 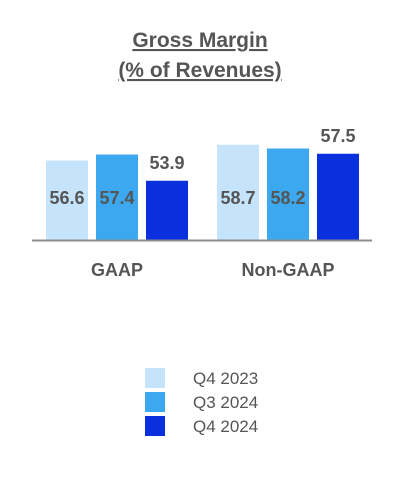 I want to click on value-label-non-gaap-q4-2023: 58.7, so click(x=237, y=198).